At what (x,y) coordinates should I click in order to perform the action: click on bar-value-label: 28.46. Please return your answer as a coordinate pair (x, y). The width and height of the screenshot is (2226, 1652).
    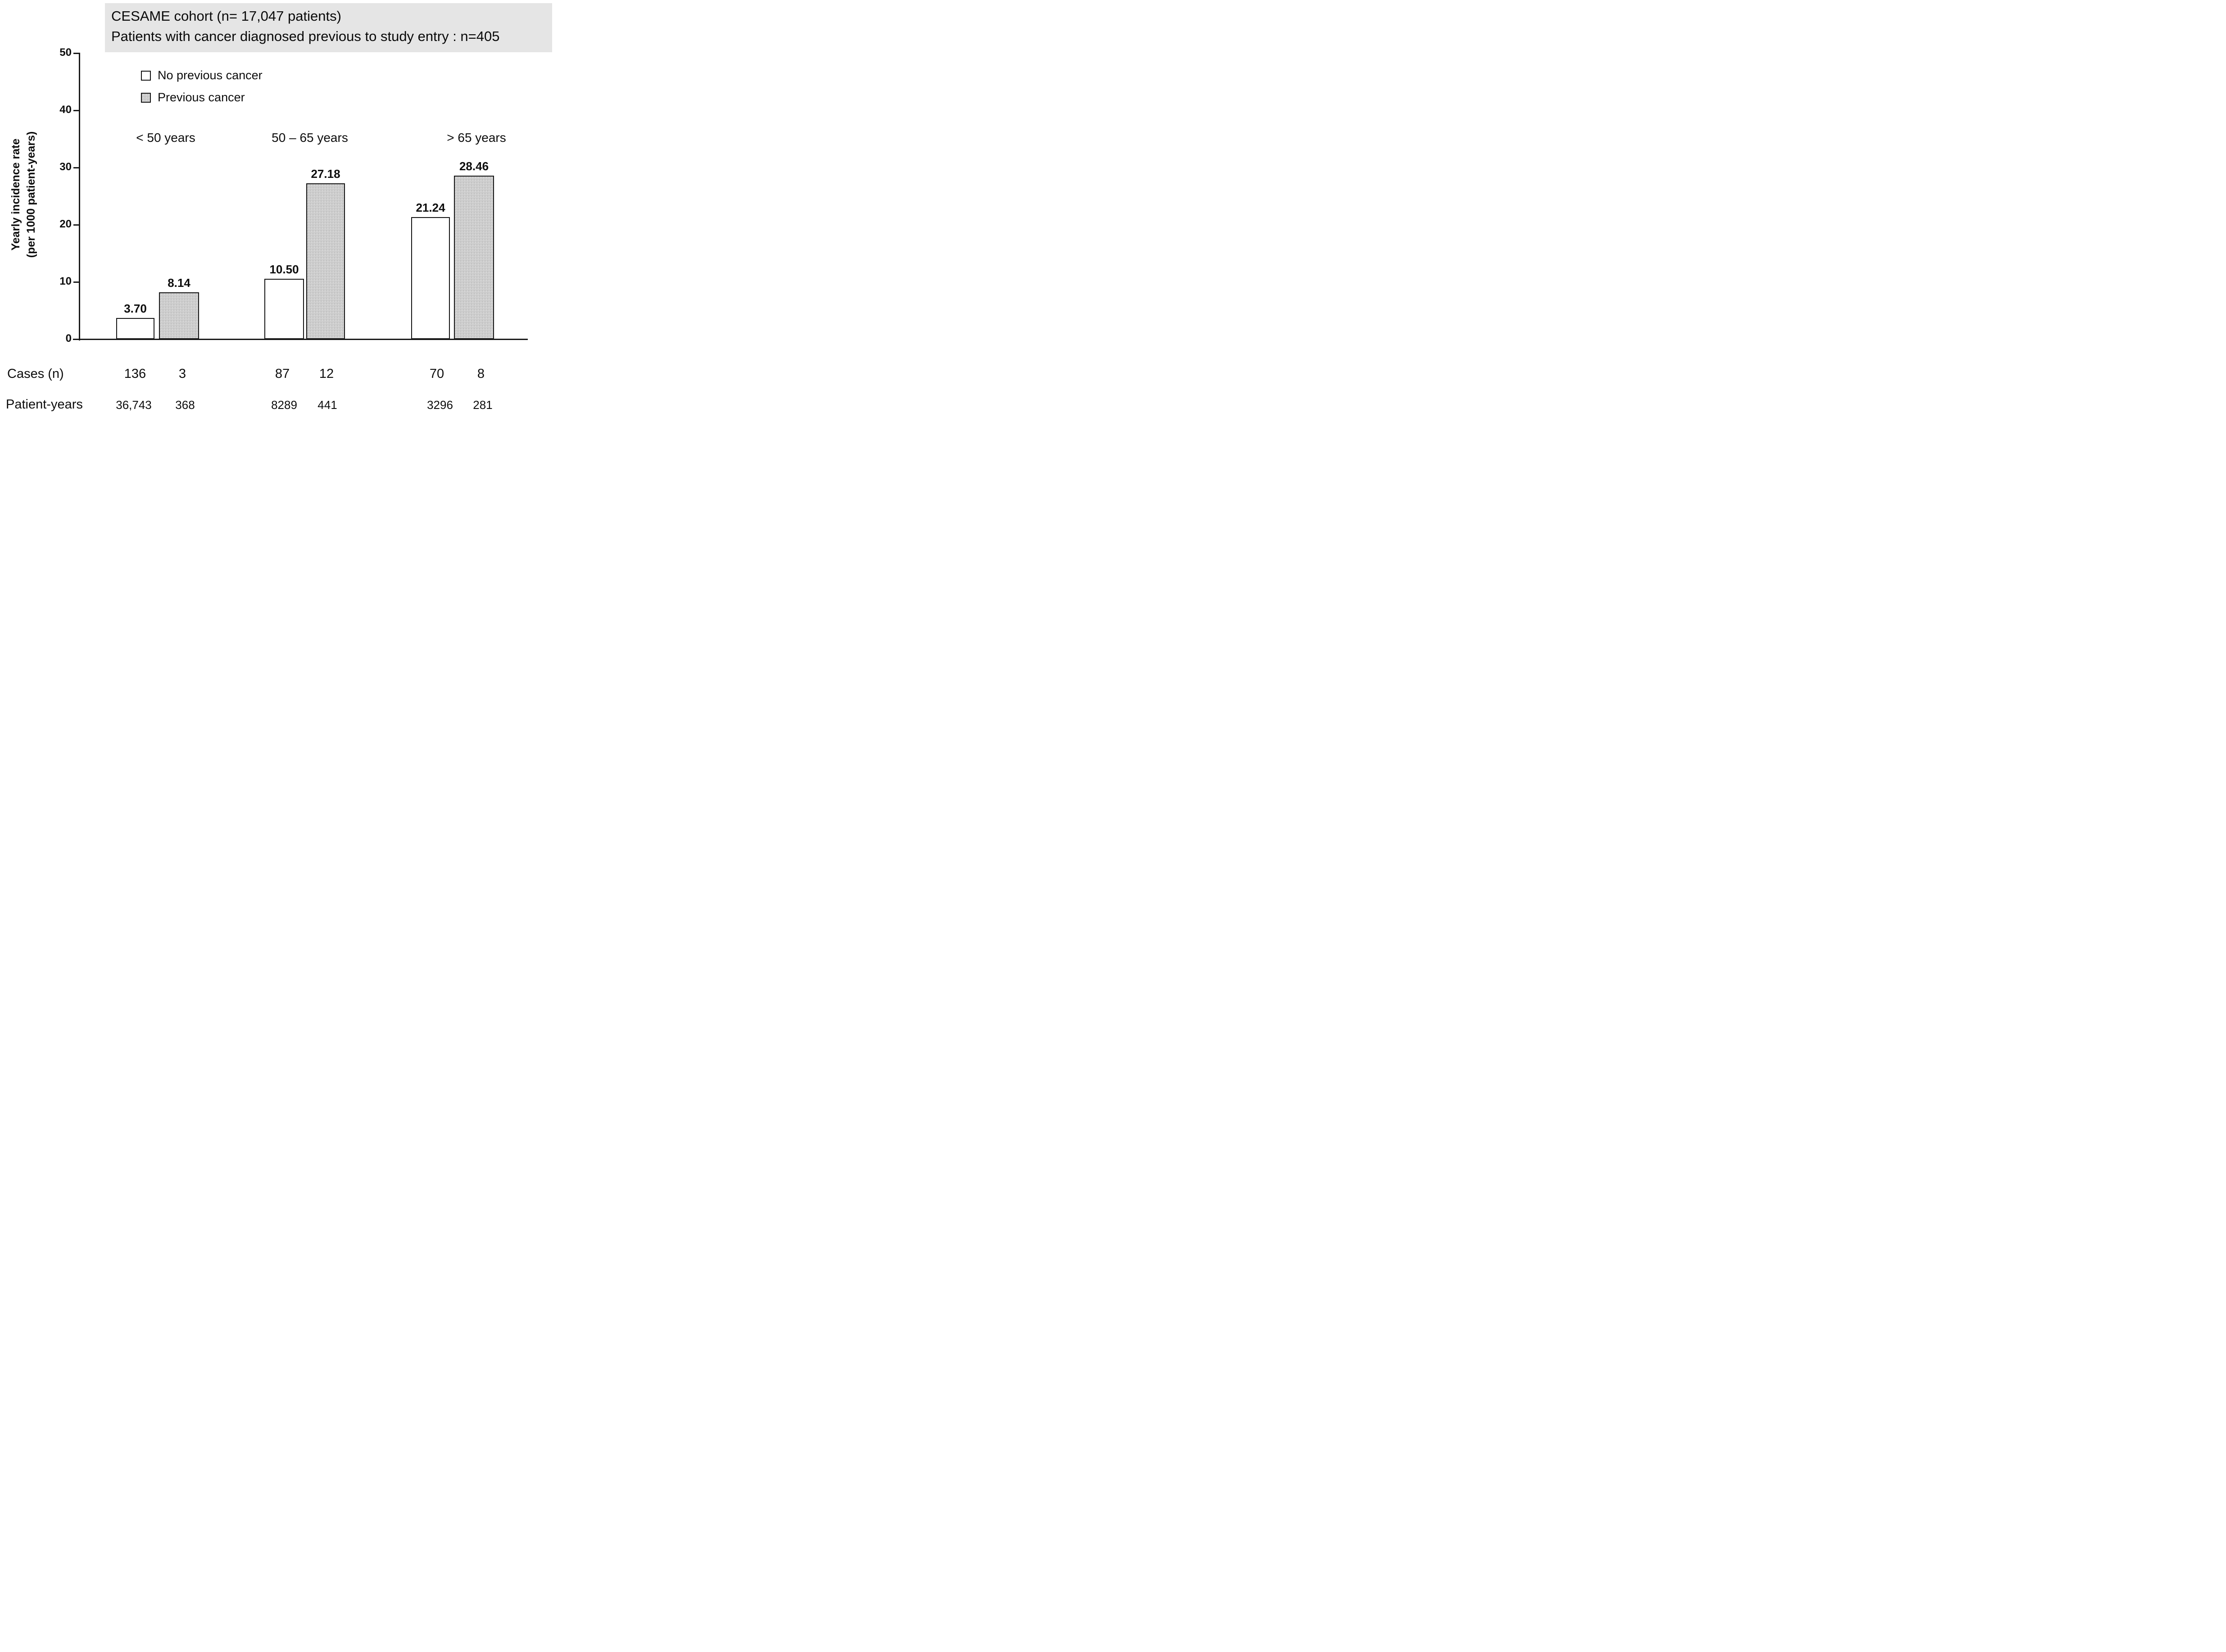
    Looking at the image, I should click on (474, 166).